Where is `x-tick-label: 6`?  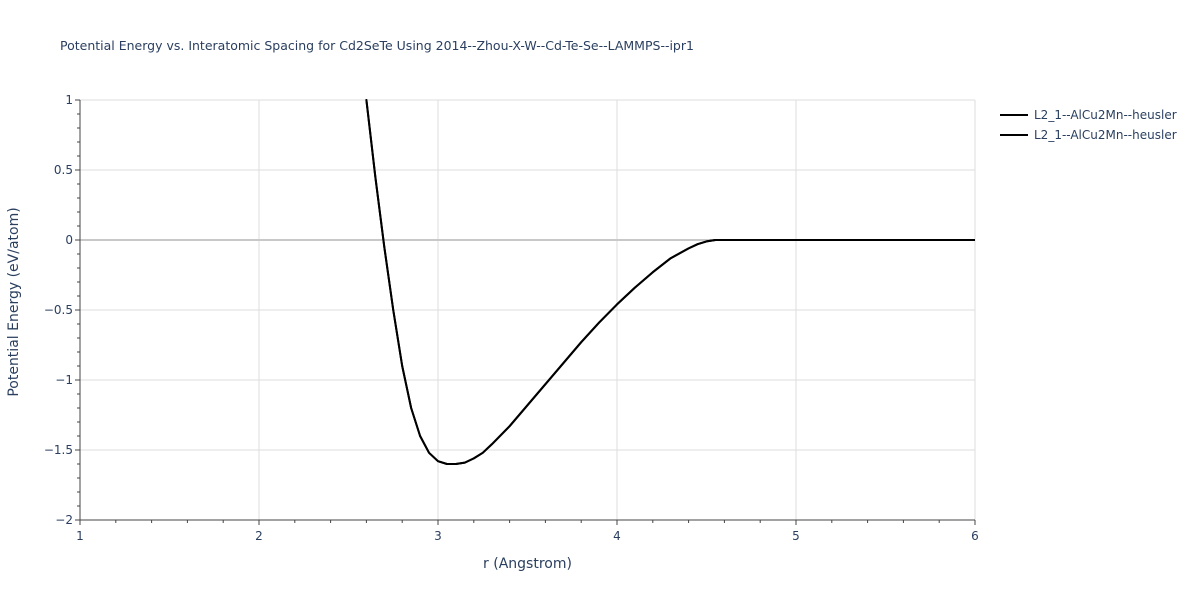 x-tick-label: 6 is located at coordinates (975, 536).